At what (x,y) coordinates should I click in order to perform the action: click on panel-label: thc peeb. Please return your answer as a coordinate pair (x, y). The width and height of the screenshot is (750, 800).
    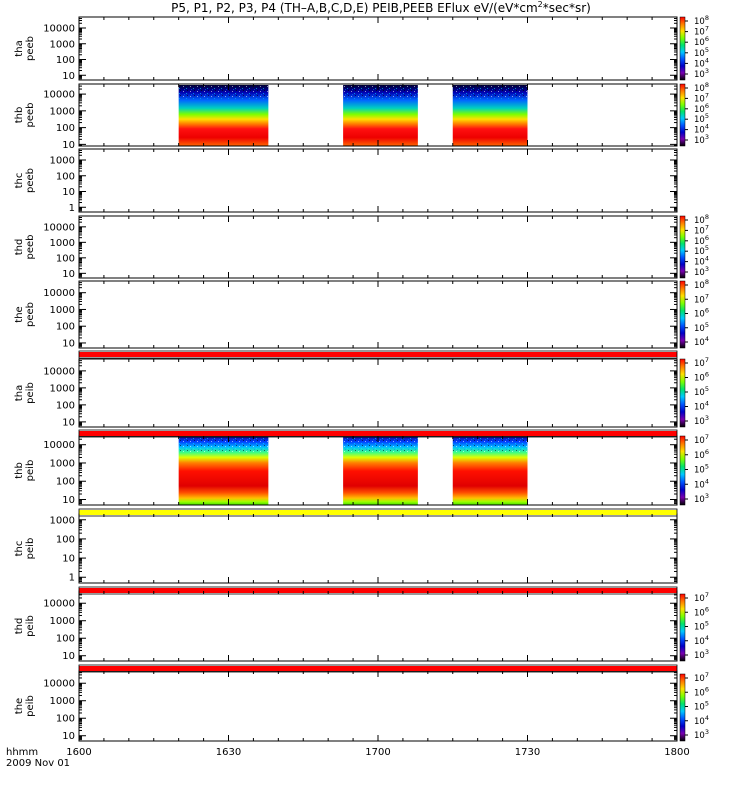
    Looking at the image, I should click on (25, 180).